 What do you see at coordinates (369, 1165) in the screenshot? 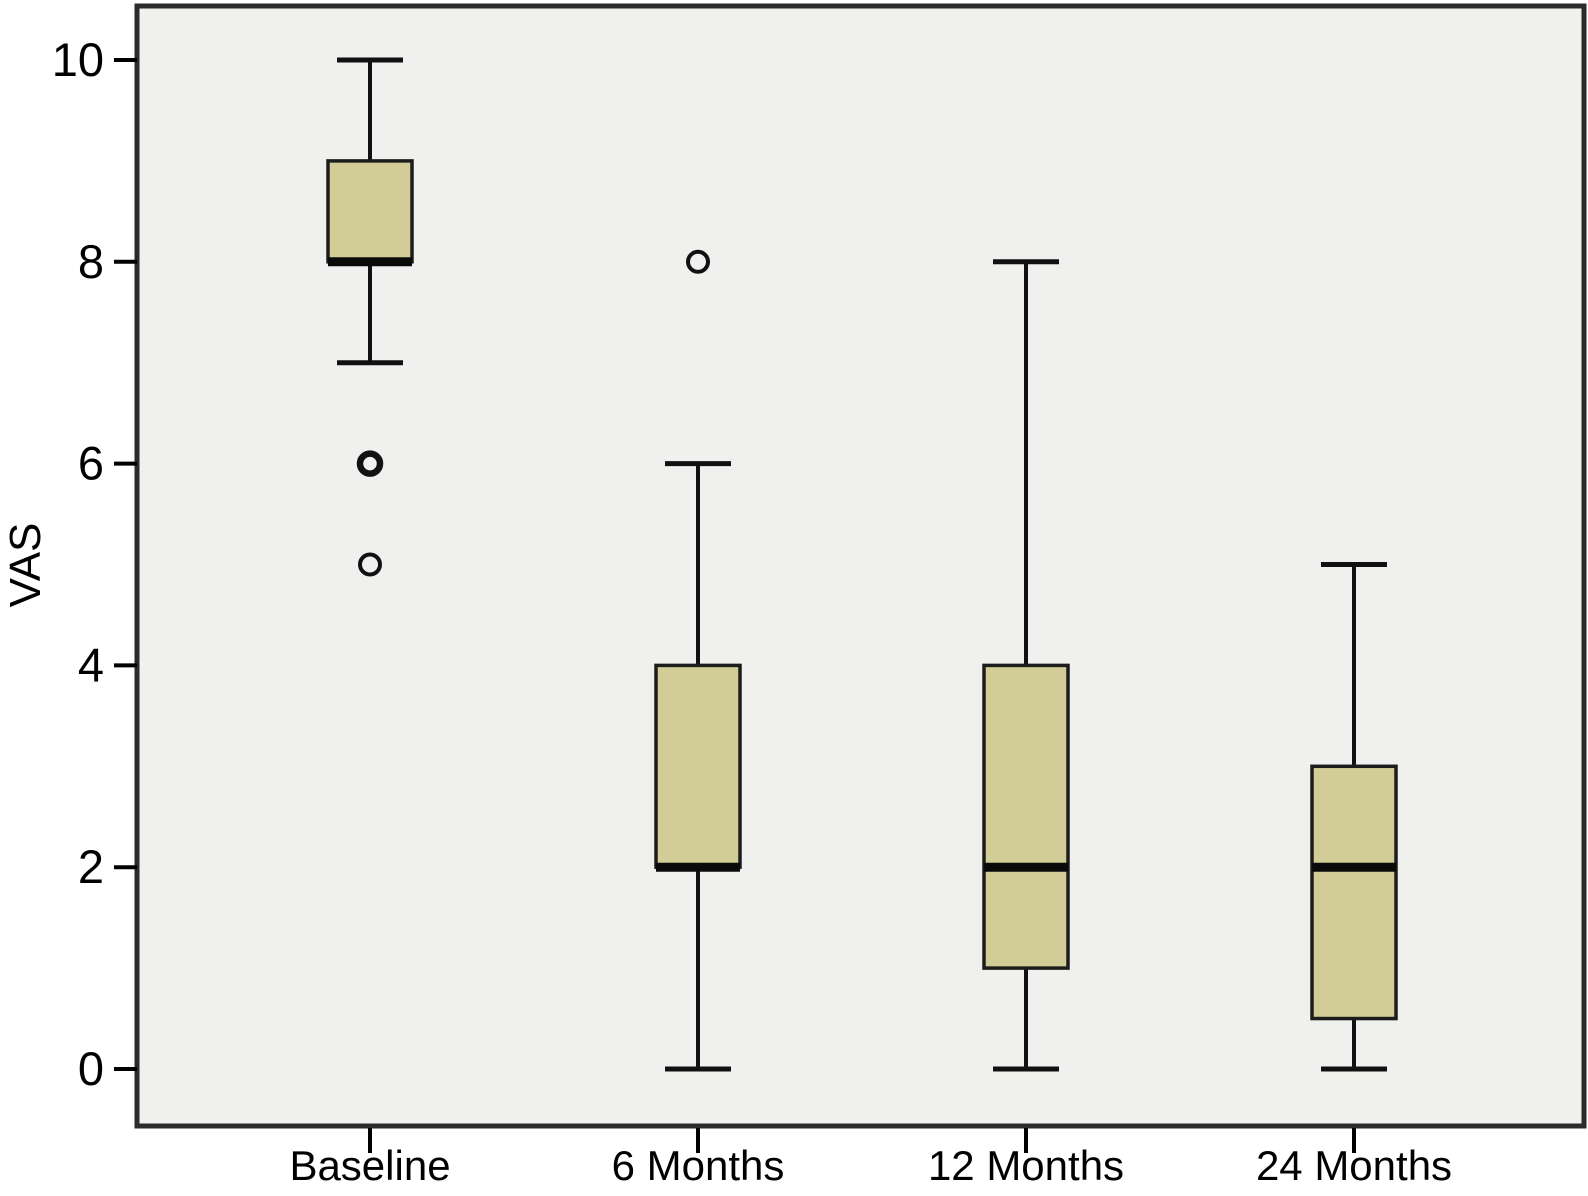
I see `x-axis-category-label: Baseline` at bounding box center [369, 1165].